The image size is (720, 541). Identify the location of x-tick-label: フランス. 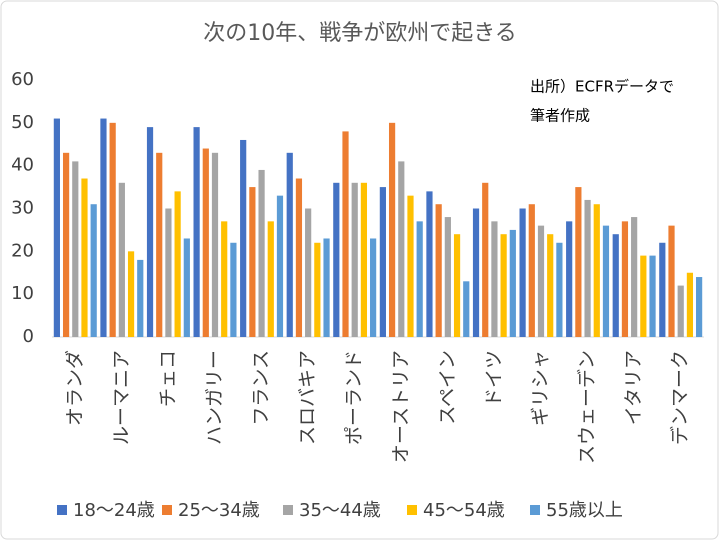
(261, 388).